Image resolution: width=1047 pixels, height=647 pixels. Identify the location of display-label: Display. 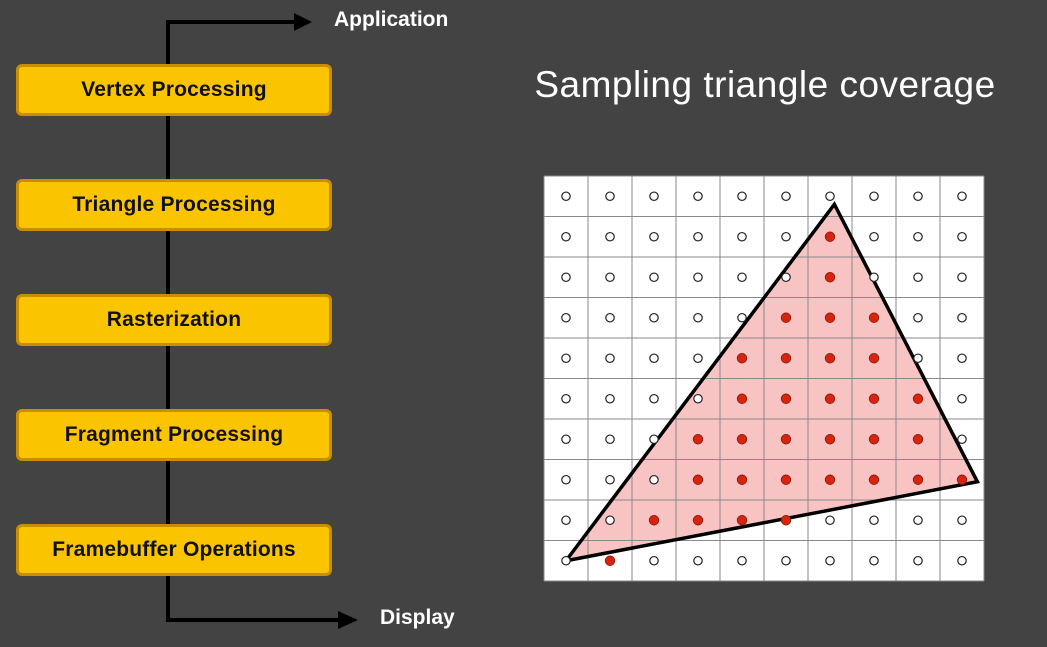
(417, 617).